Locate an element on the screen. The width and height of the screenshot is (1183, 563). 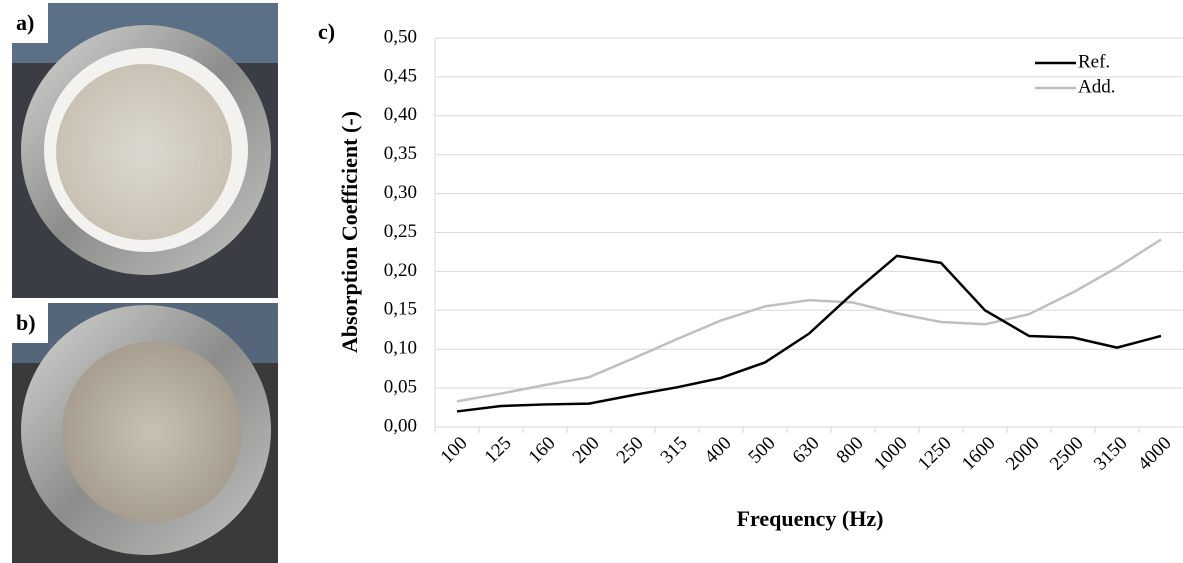
x-tick-label: 200 is located at coordinates (586, 450).